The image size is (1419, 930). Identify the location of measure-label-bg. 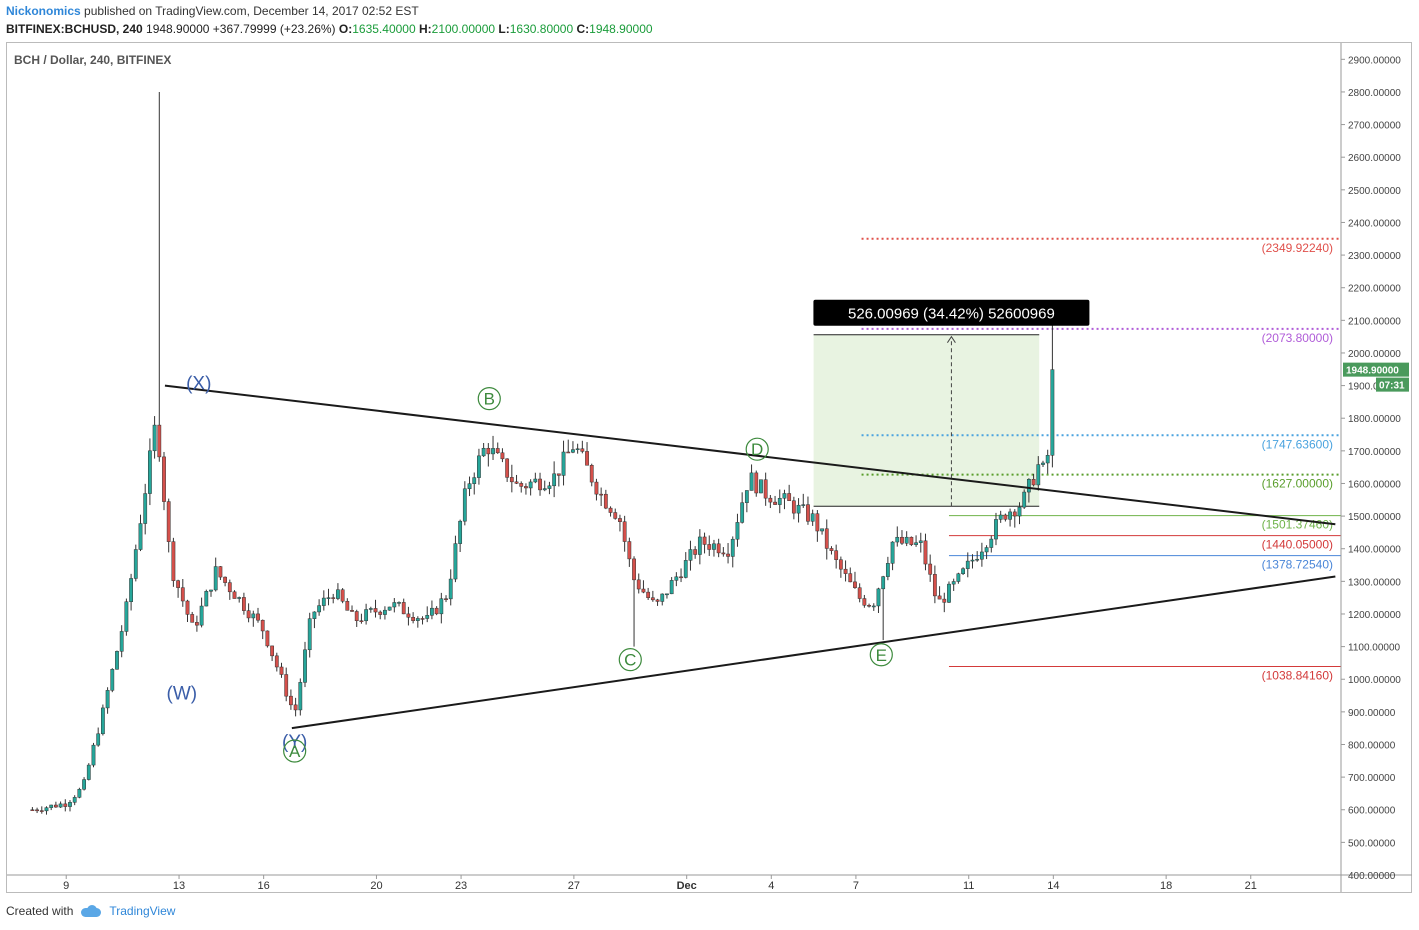
(951, 312).